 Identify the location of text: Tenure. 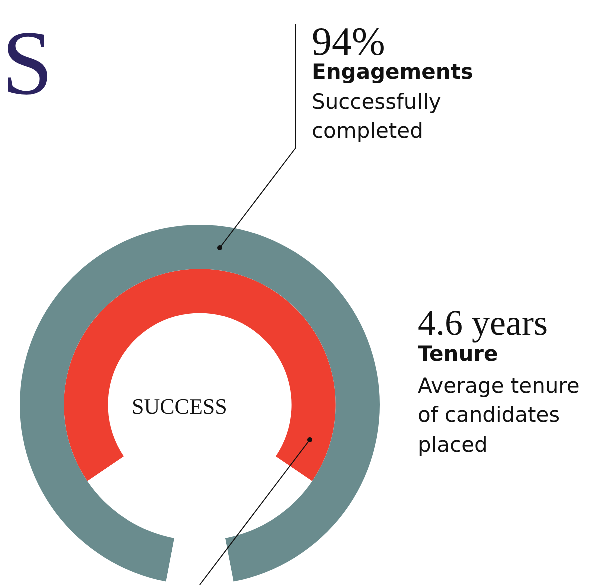
(458, 355).